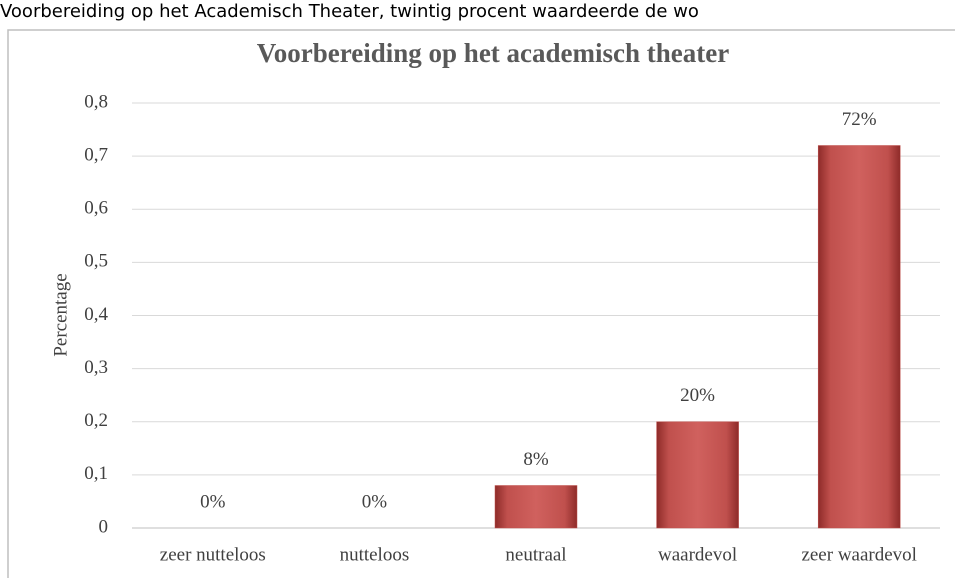  What do you see at coordinates (493, 53) in the screenshot?
I see `chart-title: Voorbereiding op het academisch theater` at bounding box center [493, 53].